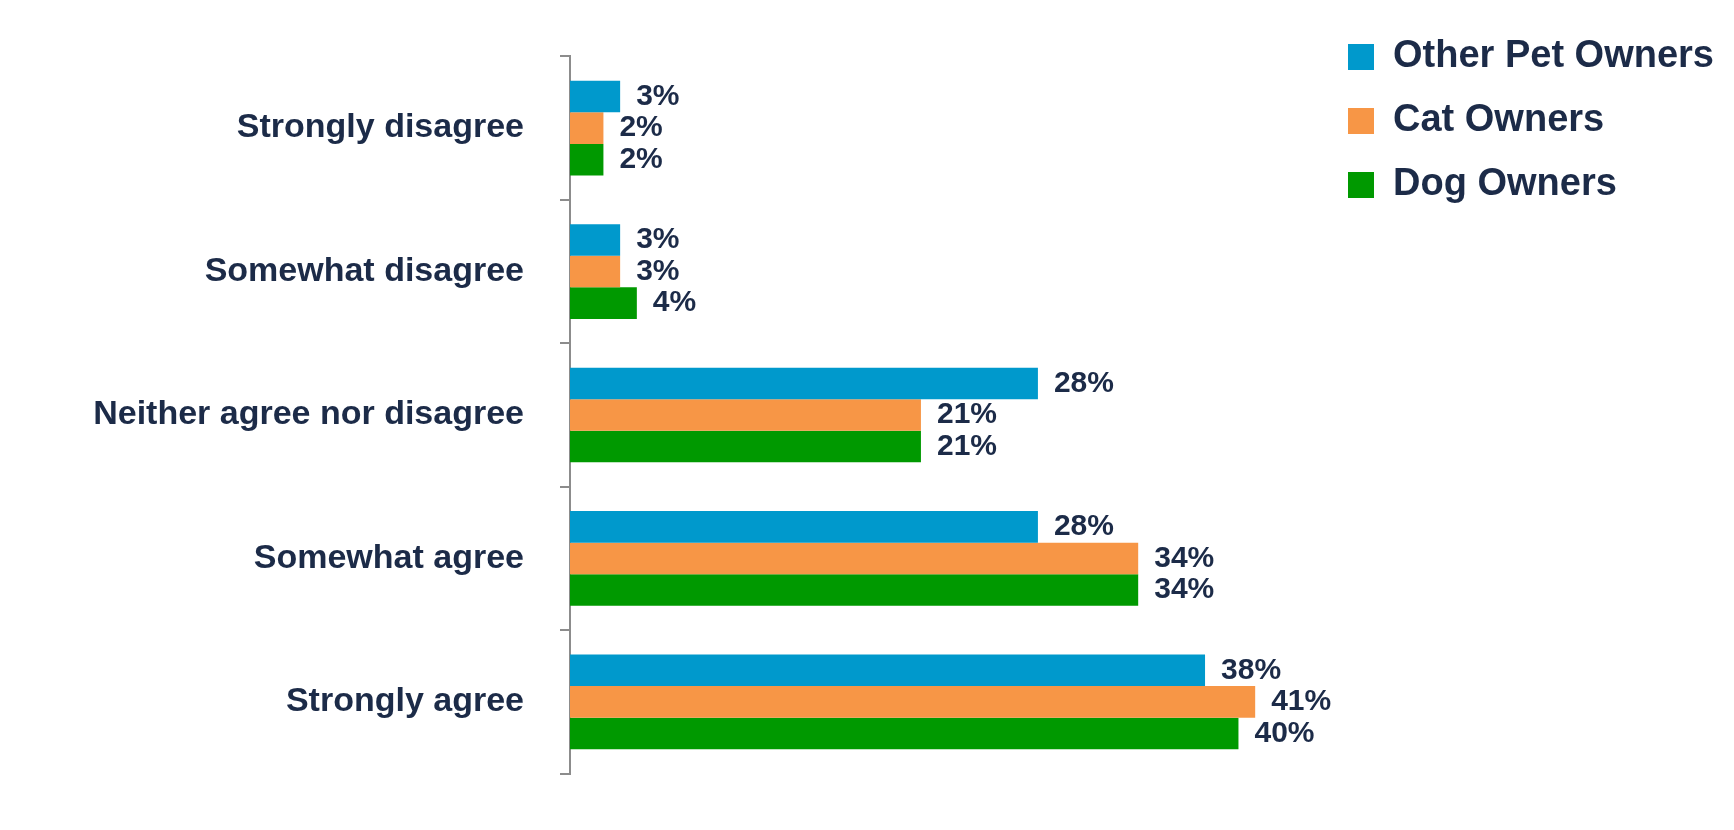 This screenshot has height=830, width=1734. I want to click on legend-label: Dog Owners, so click(1505, 182).